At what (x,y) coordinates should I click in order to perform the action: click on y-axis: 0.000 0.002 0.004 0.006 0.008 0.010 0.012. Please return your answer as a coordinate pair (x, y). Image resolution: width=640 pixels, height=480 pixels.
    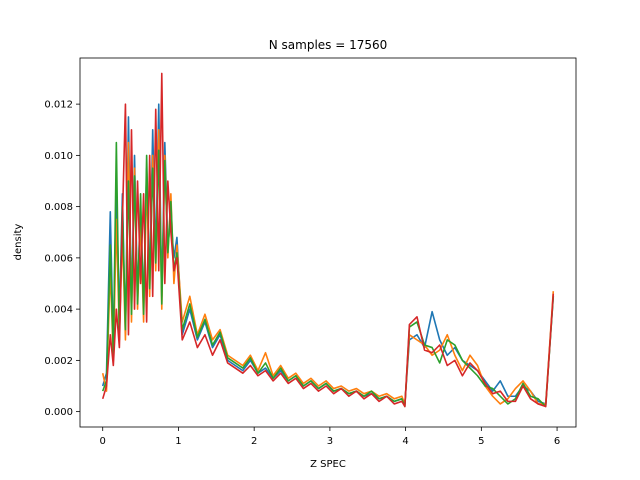
    Looking at the image, I should click on (62, 259).